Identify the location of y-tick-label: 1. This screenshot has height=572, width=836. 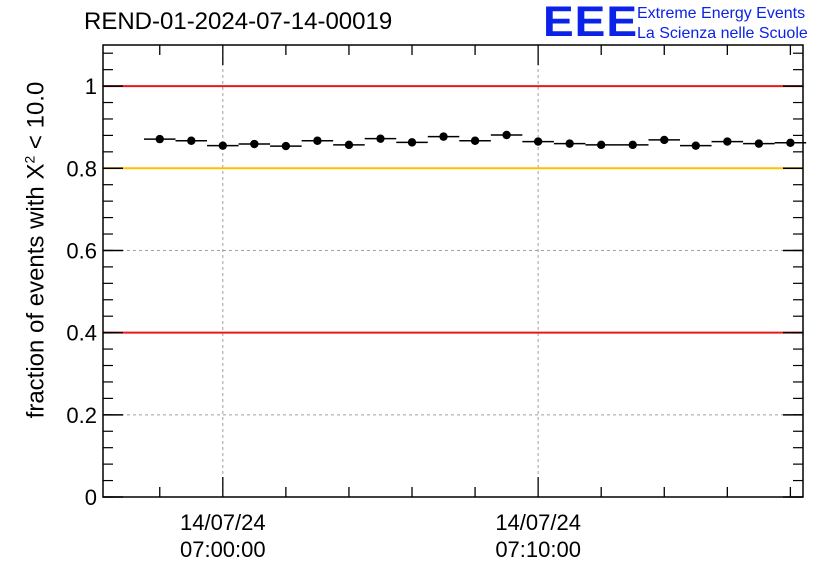
(91, 86).